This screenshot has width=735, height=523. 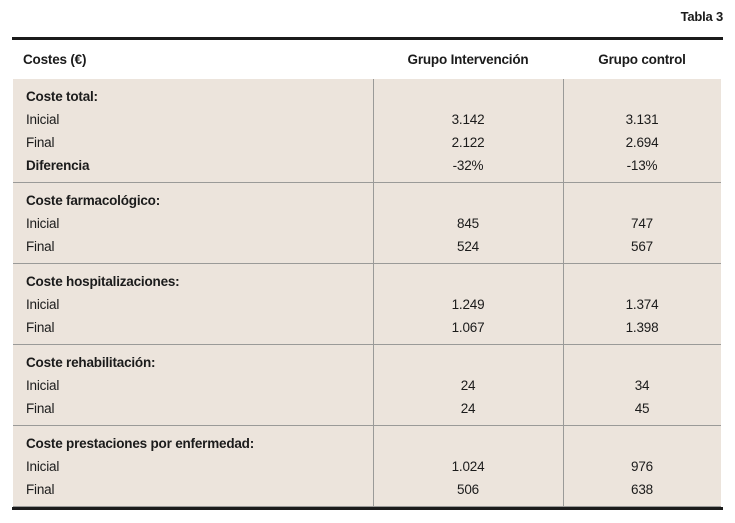 What do you see at coordinates (367, 327) in the screenshot?
I see `table-row: Final 1.067 1.398` at bounding box center [367, 327].